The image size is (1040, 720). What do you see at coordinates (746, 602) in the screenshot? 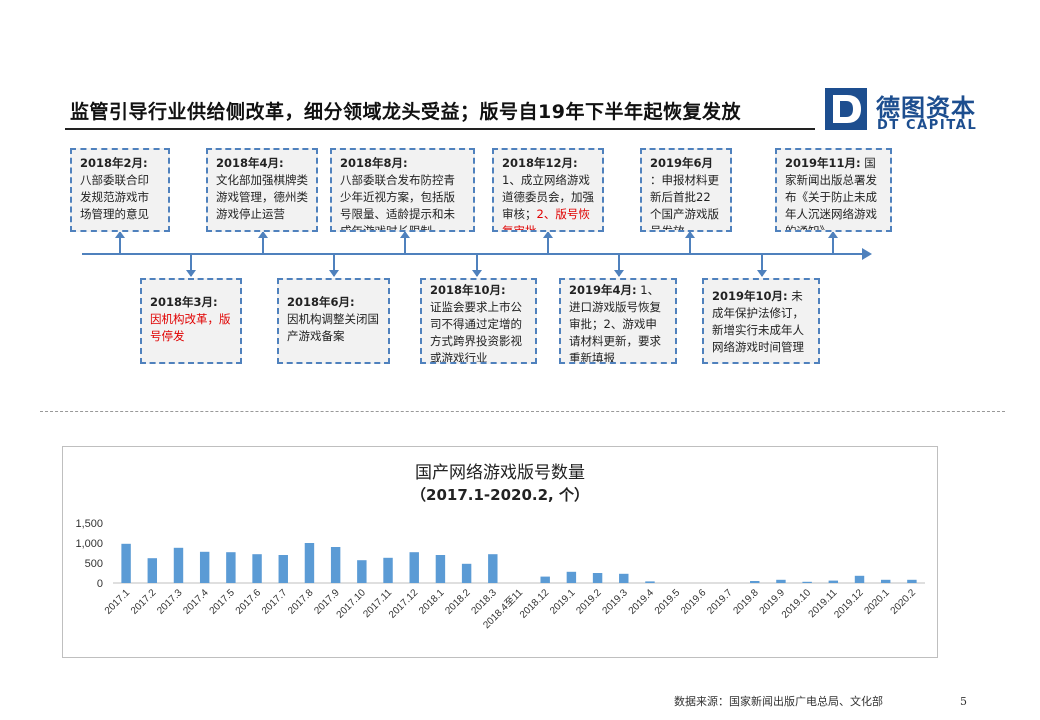
I see `x-tick-label: 2019.8` at bounding box center [746, 602].